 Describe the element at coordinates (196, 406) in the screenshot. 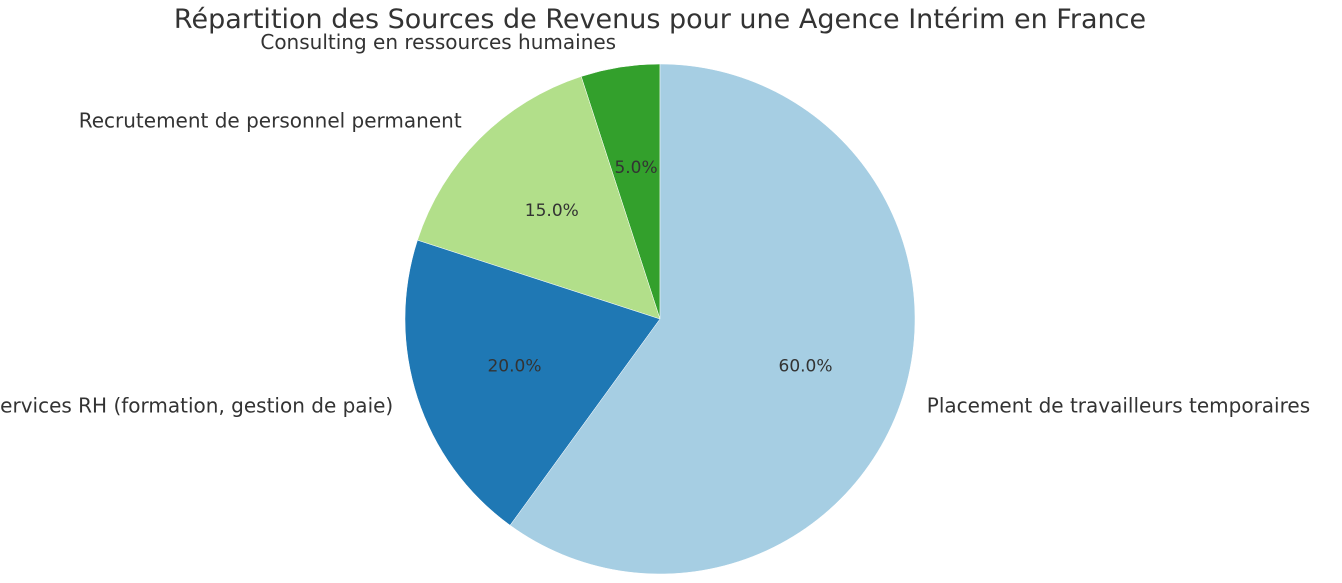

I see `slice-label: Services RH (formation, gestion de paie)` at that location.